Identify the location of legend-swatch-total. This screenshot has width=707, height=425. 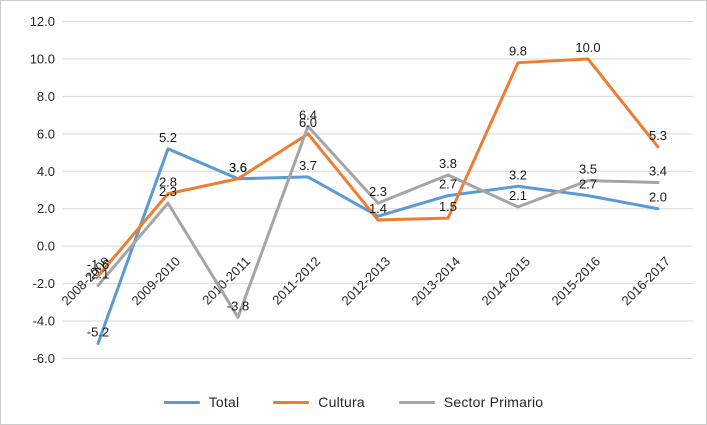
(181, 402).